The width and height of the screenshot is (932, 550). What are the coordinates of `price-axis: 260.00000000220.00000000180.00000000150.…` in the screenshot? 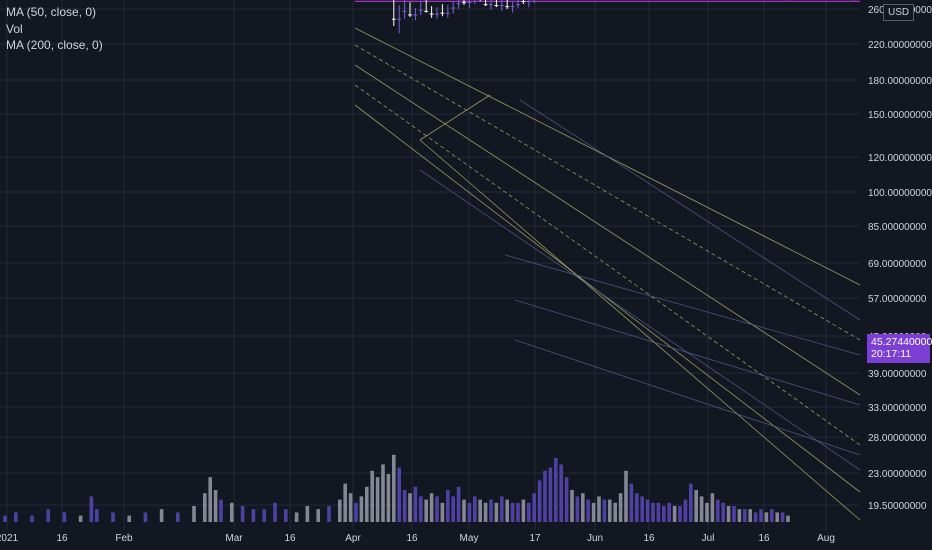 It's located at (900, 258).